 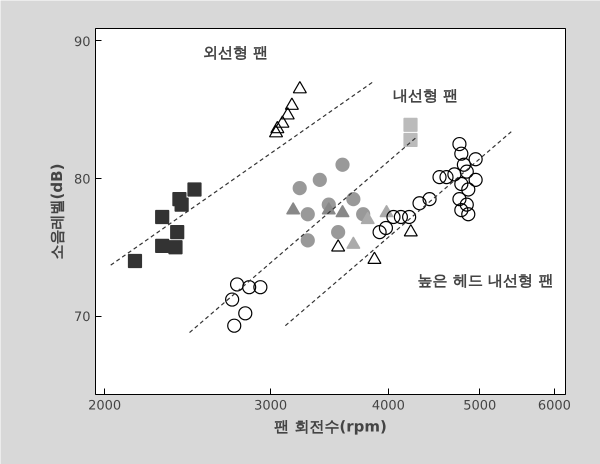 I want to click on annotation: 외선형 팬, so click(x=235, y=53).